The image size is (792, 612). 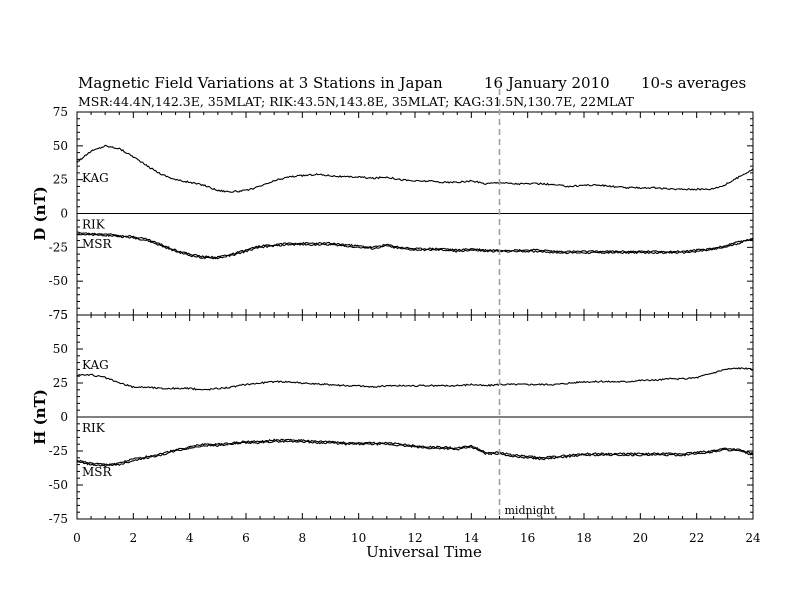 What do you see at coordinates (134, 538) in the screenshot?
I see `x-tick-label: 2` at bounding box center [134, 538].